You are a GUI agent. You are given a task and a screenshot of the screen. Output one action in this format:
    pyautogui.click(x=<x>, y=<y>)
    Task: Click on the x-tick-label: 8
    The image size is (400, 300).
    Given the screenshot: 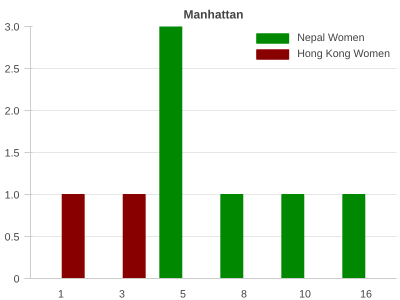 What is the action you would take?
    pyautogui.click(x=244, y=294)
    